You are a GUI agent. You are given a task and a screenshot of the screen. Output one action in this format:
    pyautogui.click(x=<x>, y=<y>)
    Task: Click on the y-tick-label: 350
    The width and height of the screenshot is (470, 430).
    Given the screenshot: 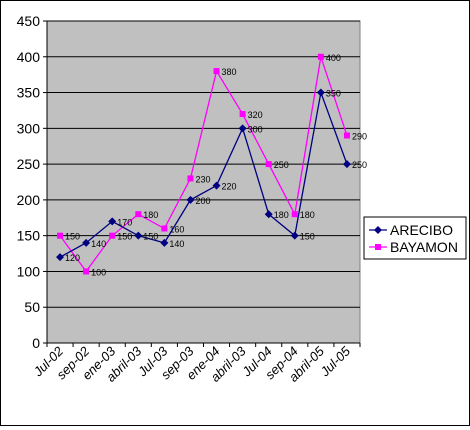 What is the action you would take?
    pyautogui.click(x=29, y=93)
    